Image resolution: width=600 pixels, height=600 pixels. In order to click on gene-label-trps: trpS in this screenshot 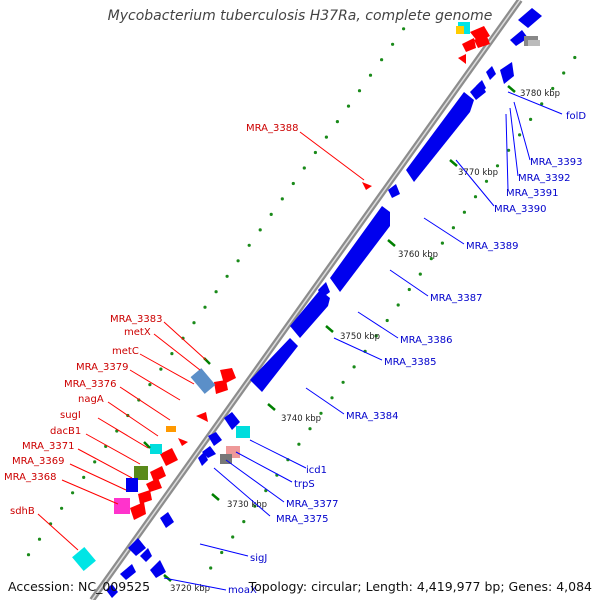, I will do `click(304, 484)`.